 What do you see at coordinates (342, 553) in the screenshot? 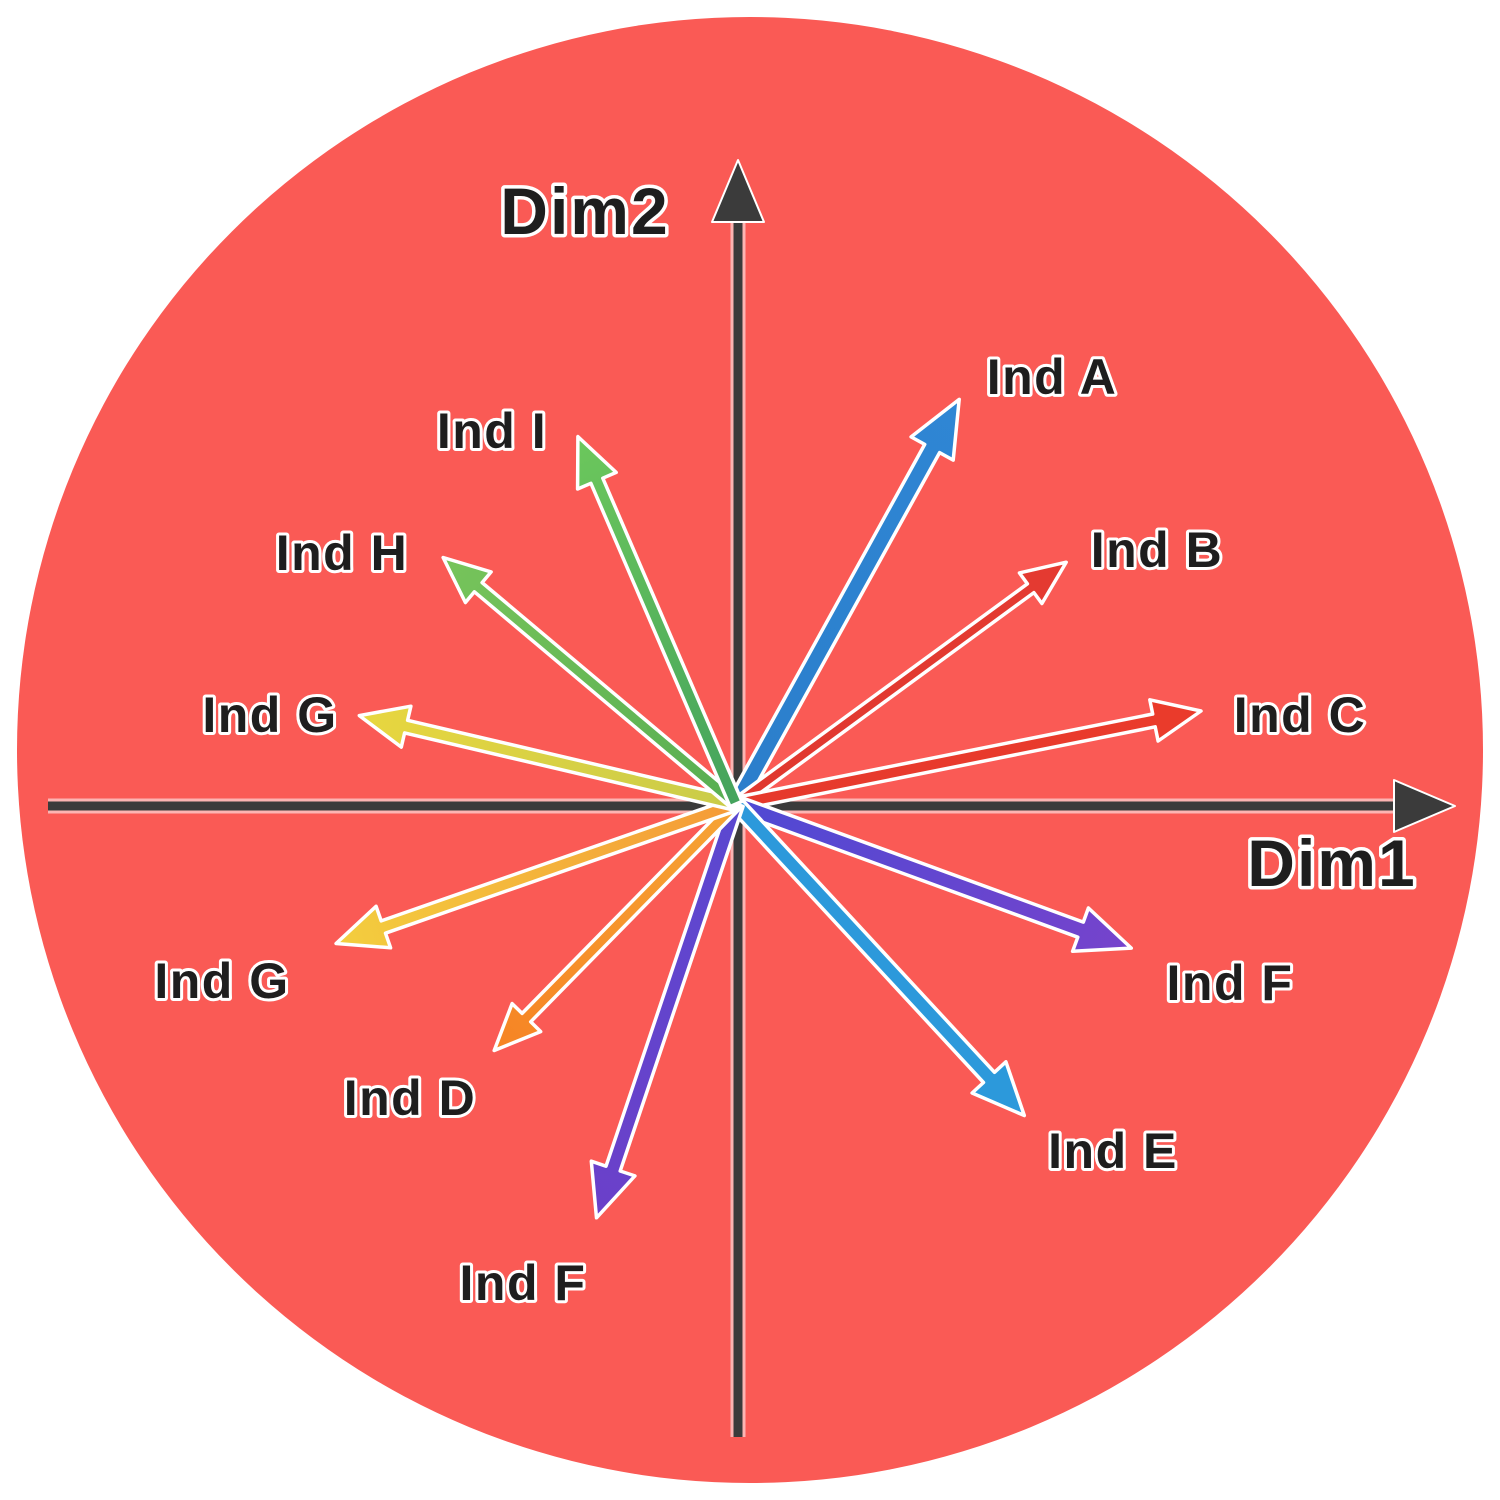
I see `vector-label-ind-h-9: Ind H` at bounding box center [342, 553].